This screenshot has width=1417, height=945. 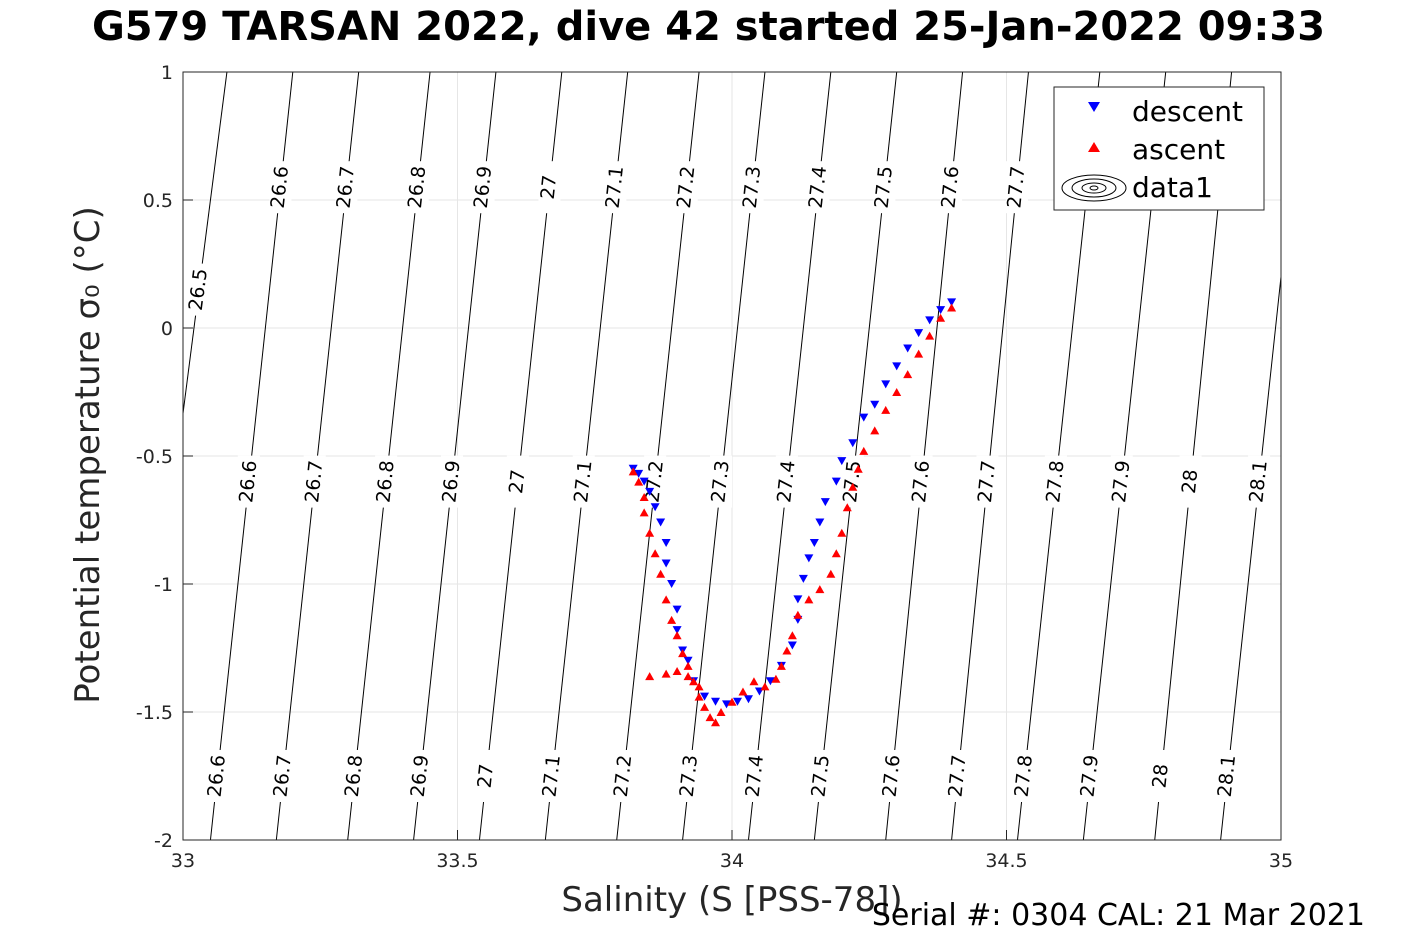 I want to click on contour-27.8: 27.8 27.8, so click(x=1056, y=456).